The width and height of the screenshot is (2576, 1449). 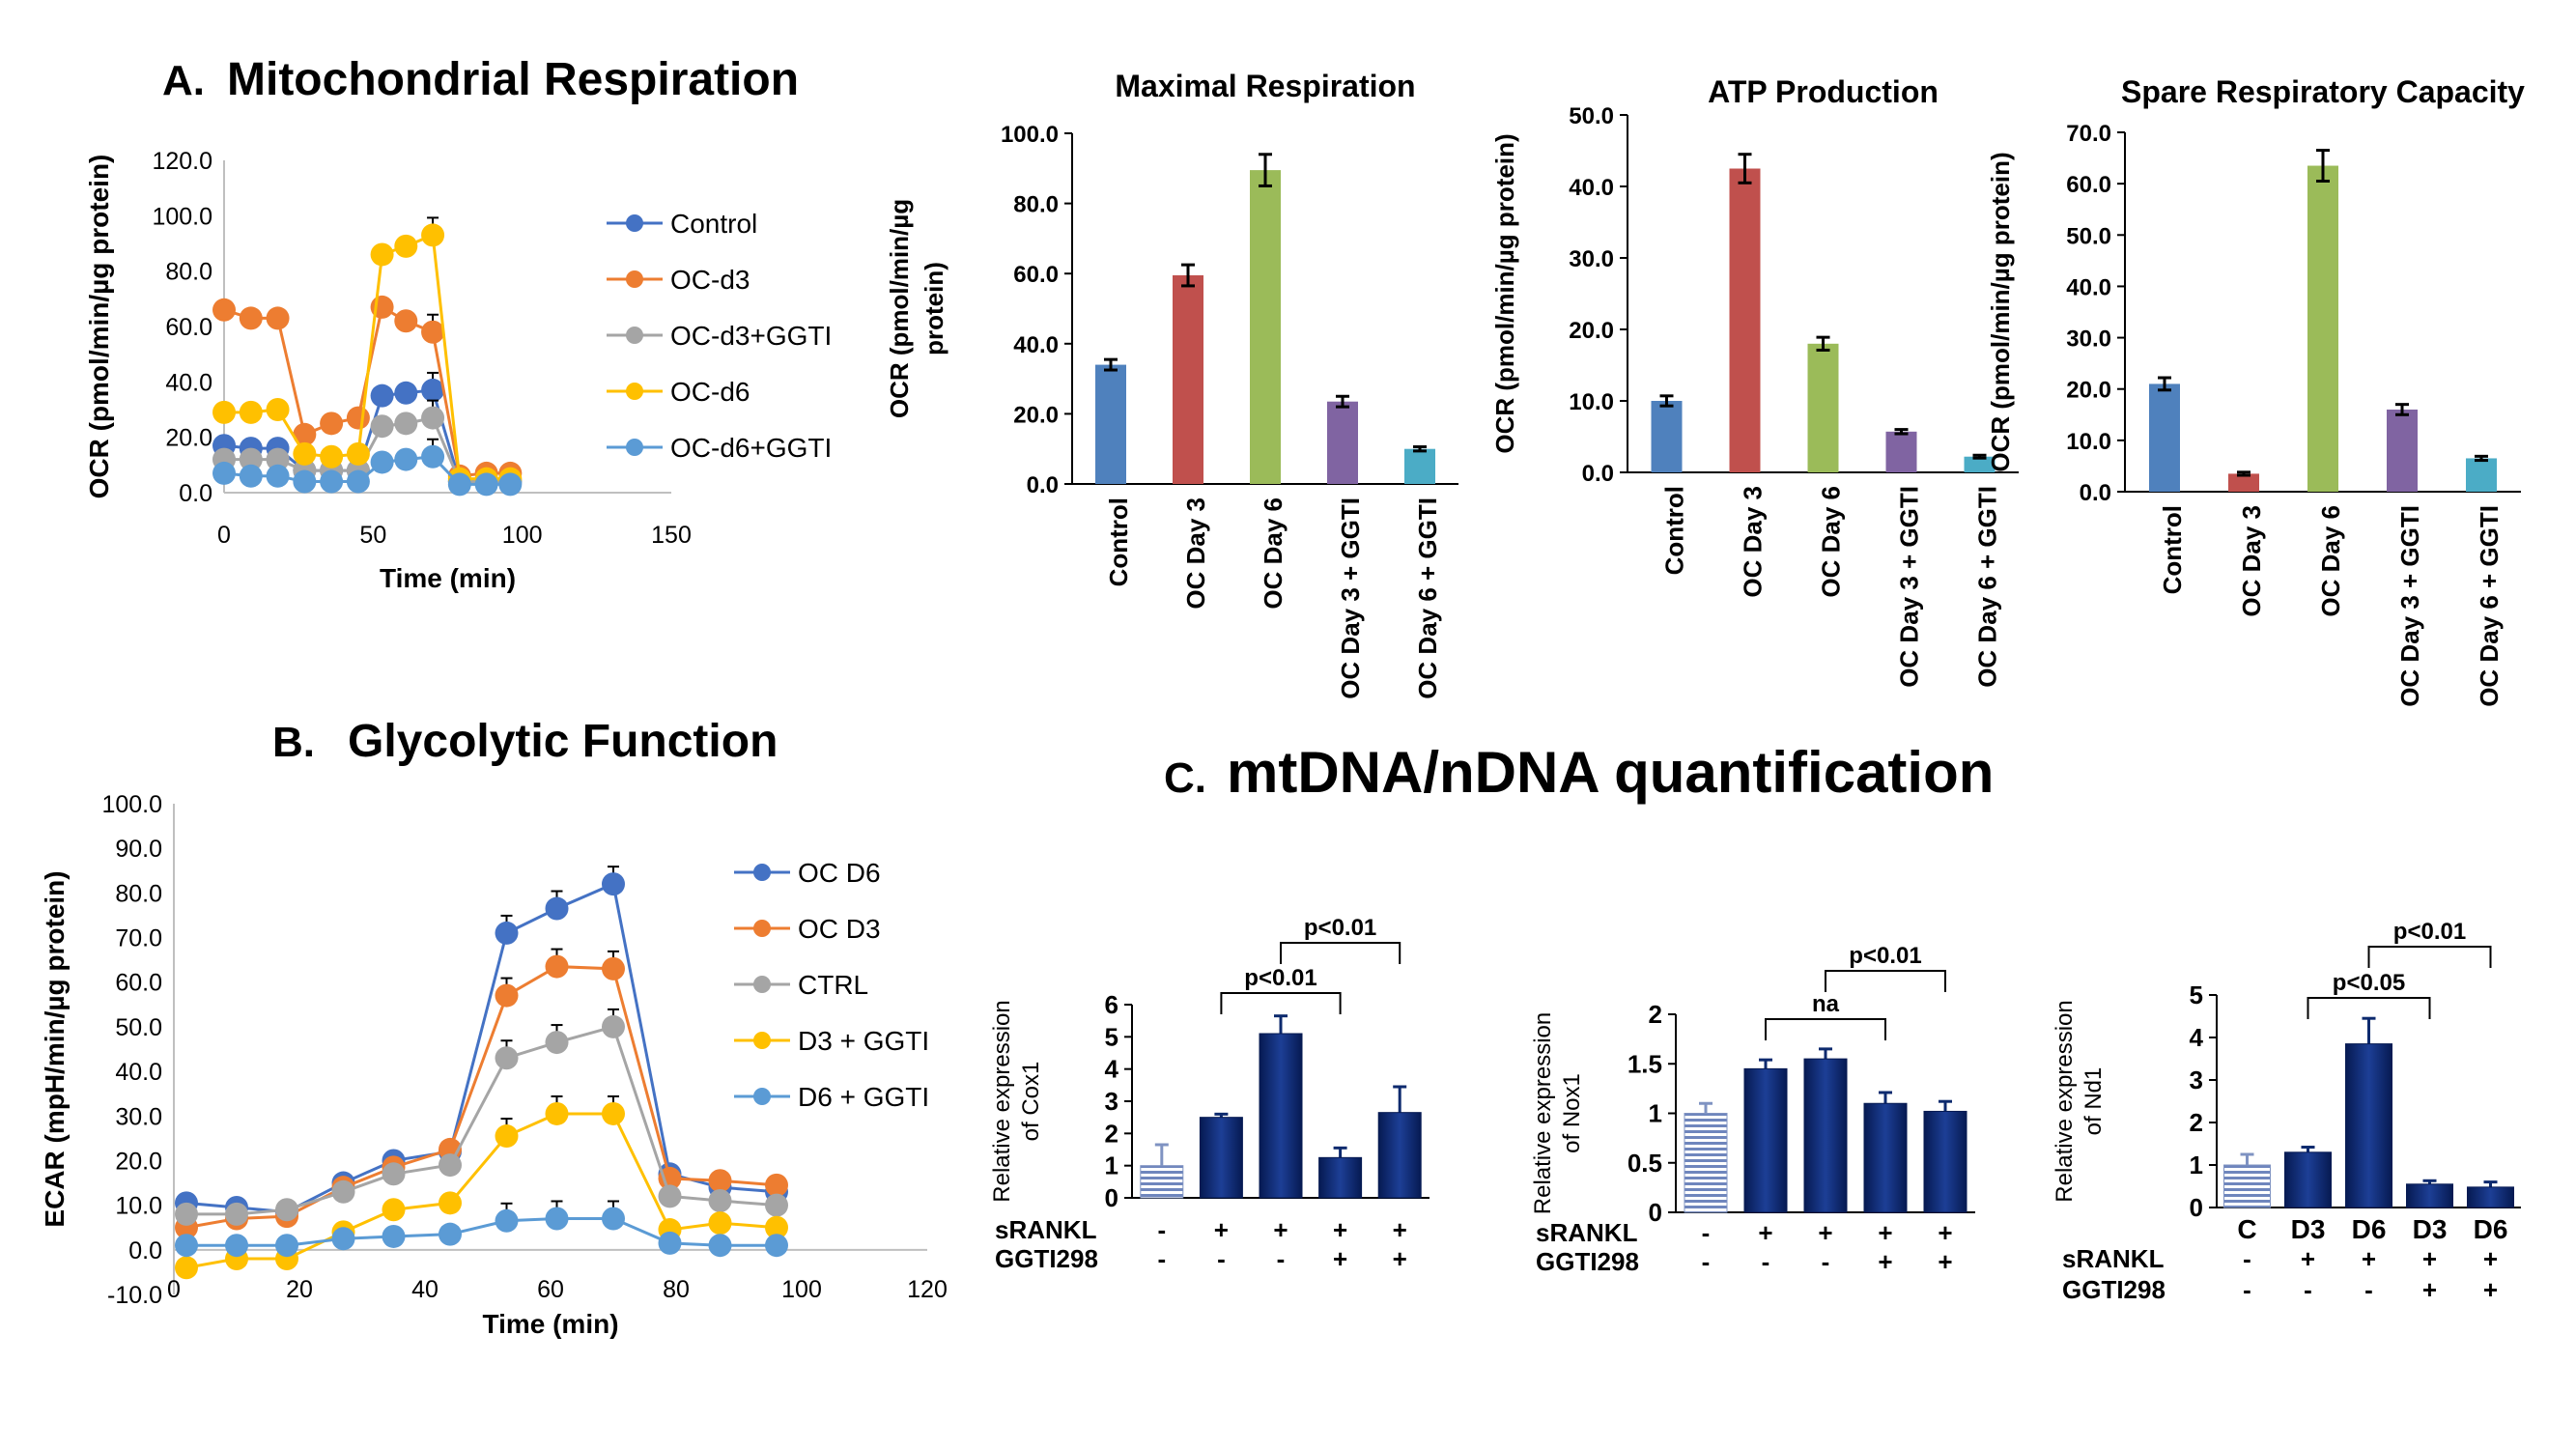 I want to click on y-tick-label: 30.0, so click(x=2088, y=340).